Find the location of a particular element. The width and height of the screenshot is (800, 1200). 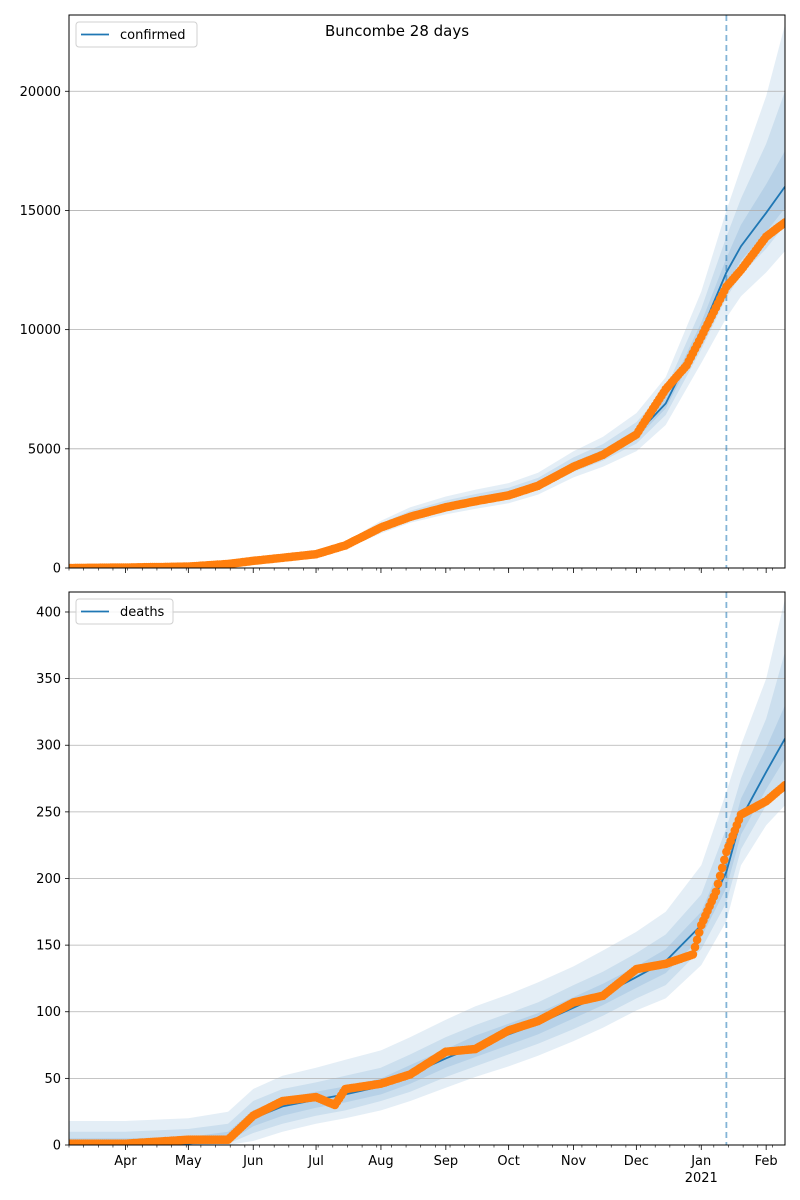

deaths-x-tick-label: Jun is located at coordinates (252, 1161).